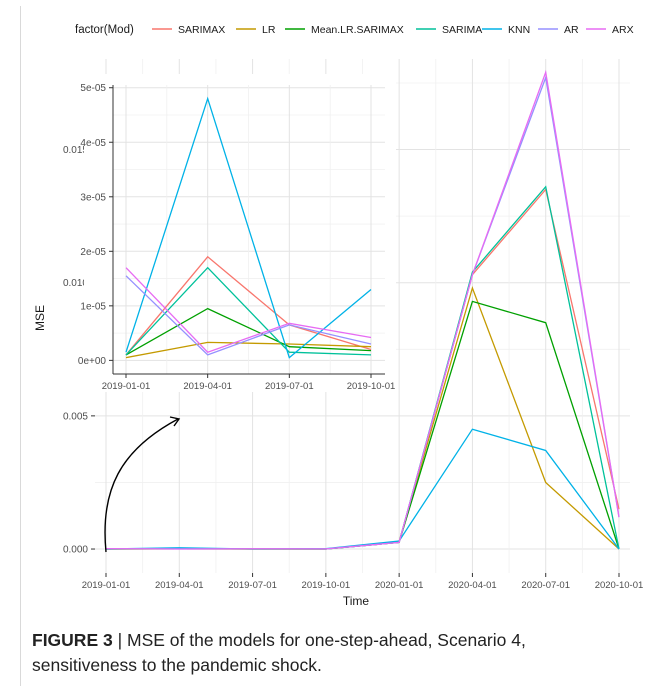 The width and height of the screenshot is (652, 694). I want to click on legend-title: factor(Mod), so click(104, 30).